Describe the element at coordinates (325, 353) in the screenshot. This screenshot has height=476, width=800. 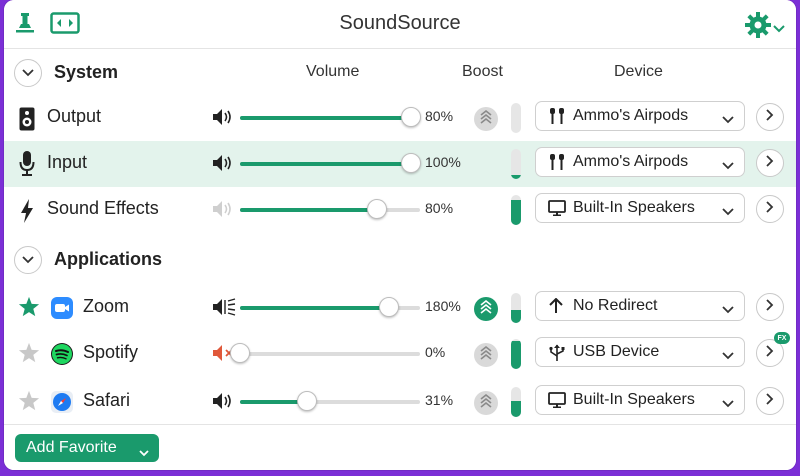
I see `spotify-volume-slider` at that location.